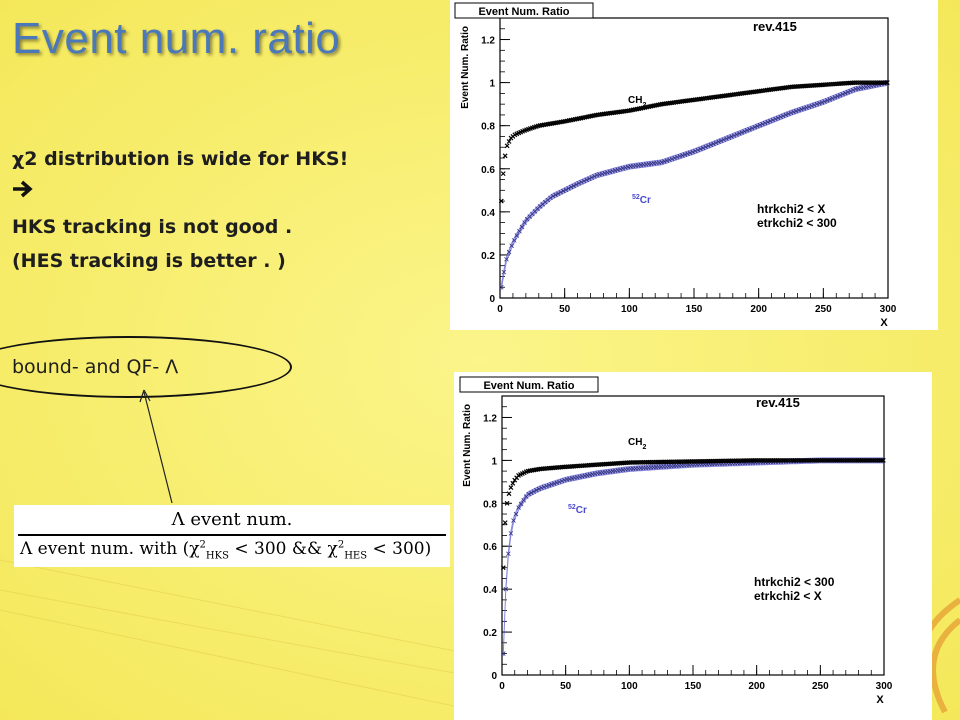  I want to click on formula-sup-hes: 2, so click(341, 545).